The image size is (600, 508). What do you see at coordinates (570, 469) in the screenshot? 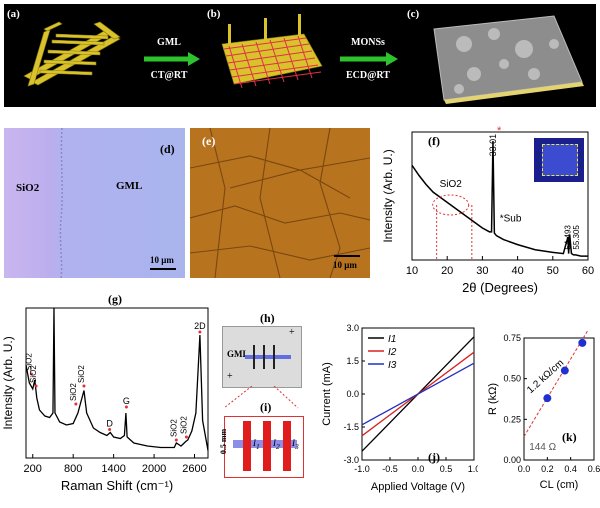
I see `x-tick-label: 0.4` at bounding box center [570, 469].